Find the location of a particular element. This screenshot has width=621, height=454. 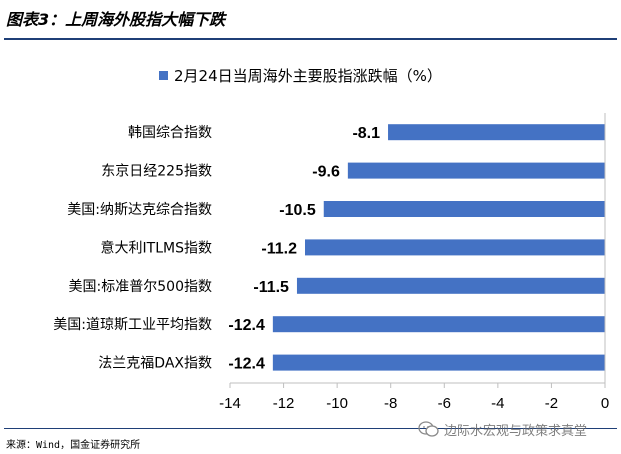

watermark-text: 边际水宏观与政策求真堂 is located at coordinates (516, 431).